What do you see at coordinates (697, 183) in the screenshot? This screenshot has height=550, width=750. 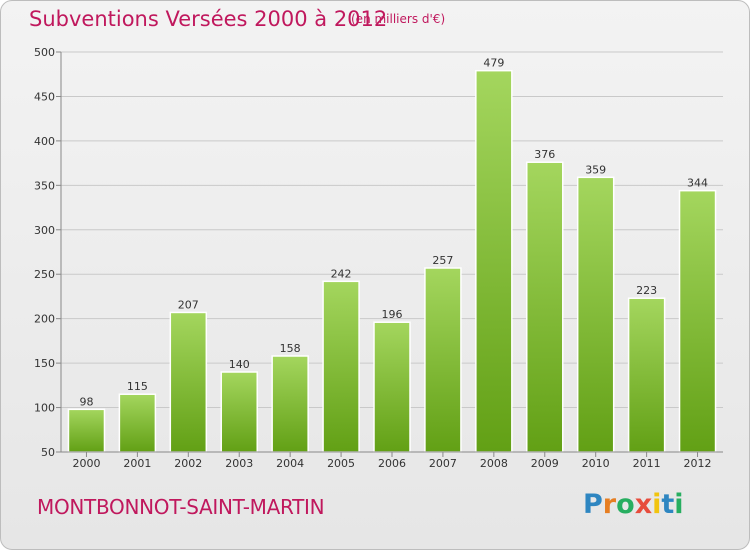 I see `value-label-2012: 344` at bounding box center [697, 183].